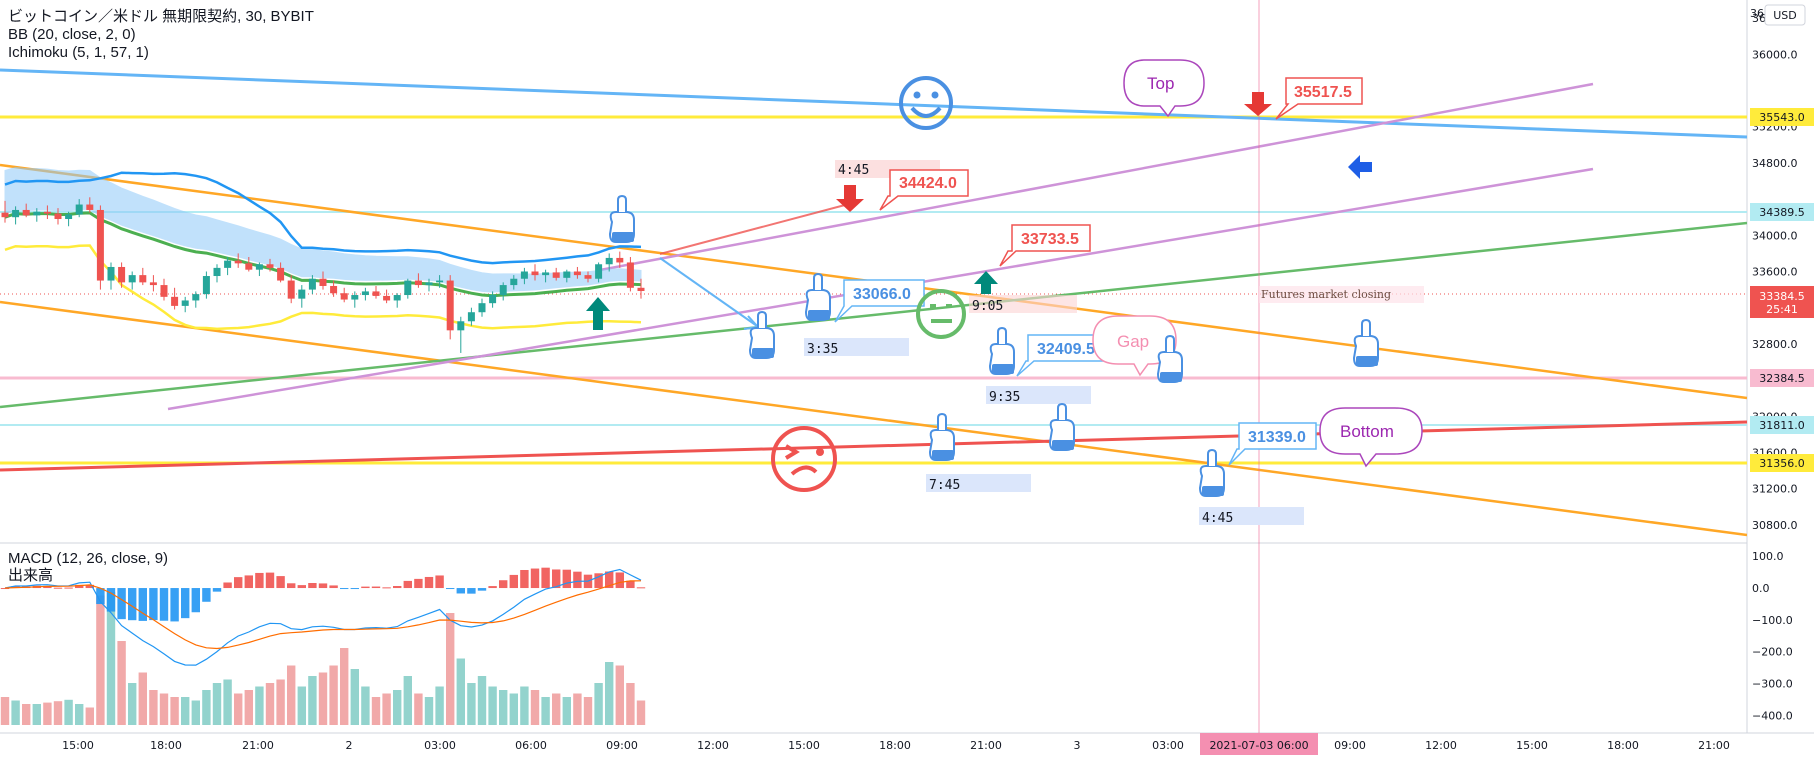  Describe the element at coordinates (752, 229) in the screenshot. I see `projection-line-red` at that location.